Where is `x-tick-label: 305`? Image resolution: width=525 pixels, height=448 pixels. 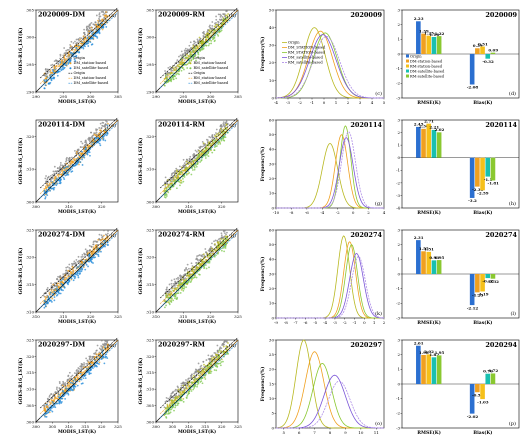
x-tick-label: 305 is located at coordinates (118, 96).